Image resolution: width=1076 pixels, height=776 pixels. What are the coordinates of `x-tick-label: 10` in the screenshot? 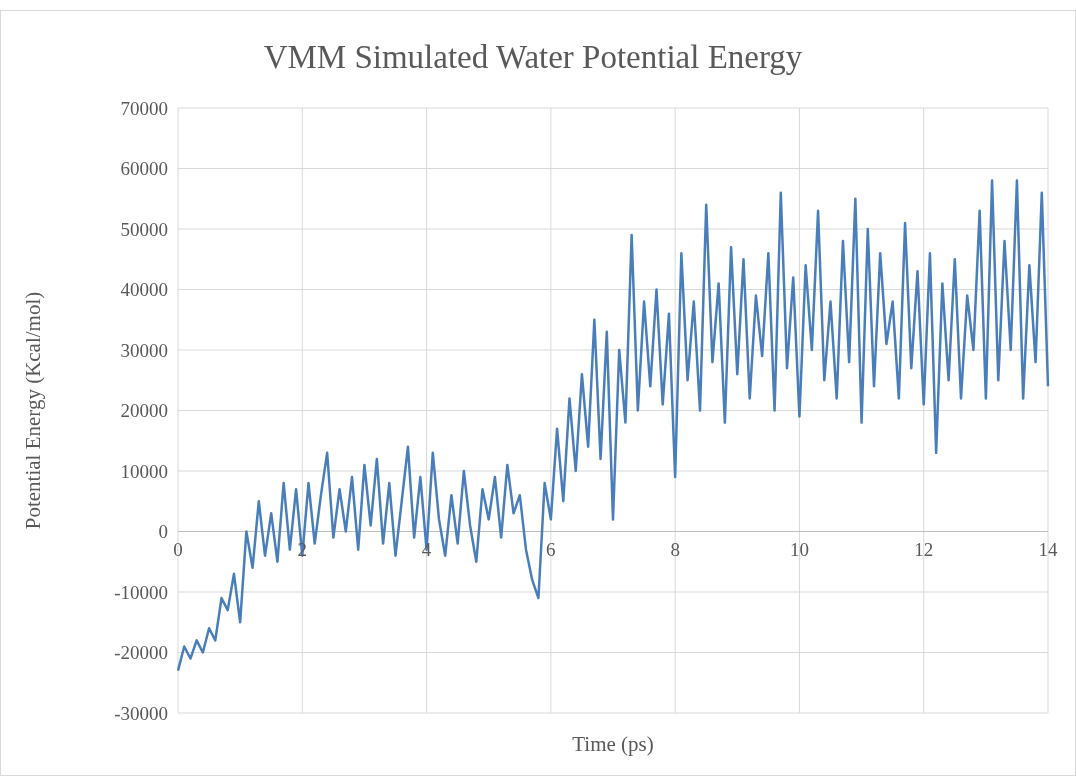 It's located at (799, 549).